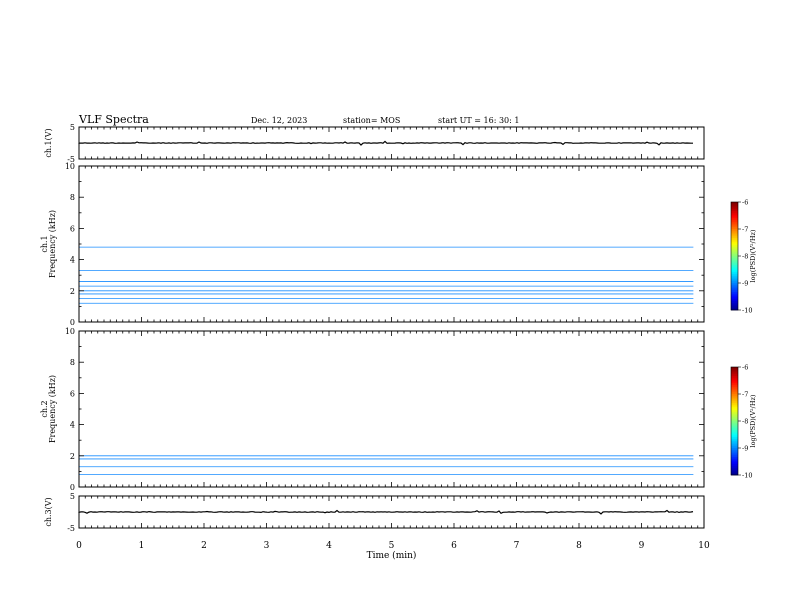 This screenshot has height=612, width=792. I want to click on y-tick-label: 5, so click(72, 127).